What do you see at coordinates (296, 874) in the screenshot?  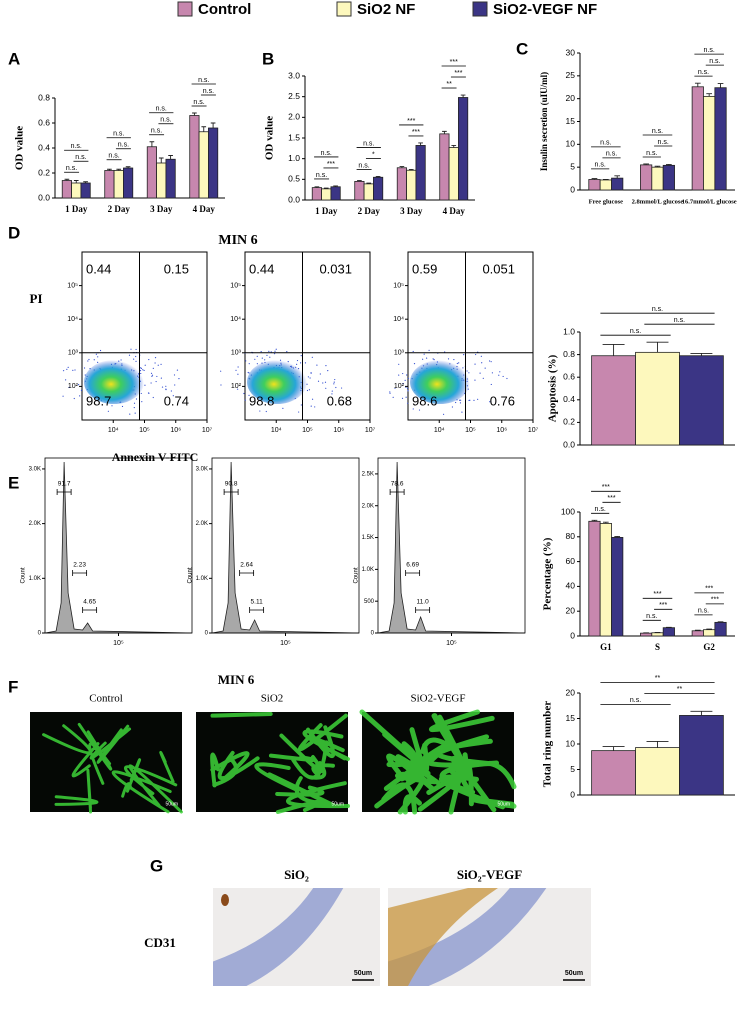 I see `image-label: SiO₂` at bounding box center [296, 874].